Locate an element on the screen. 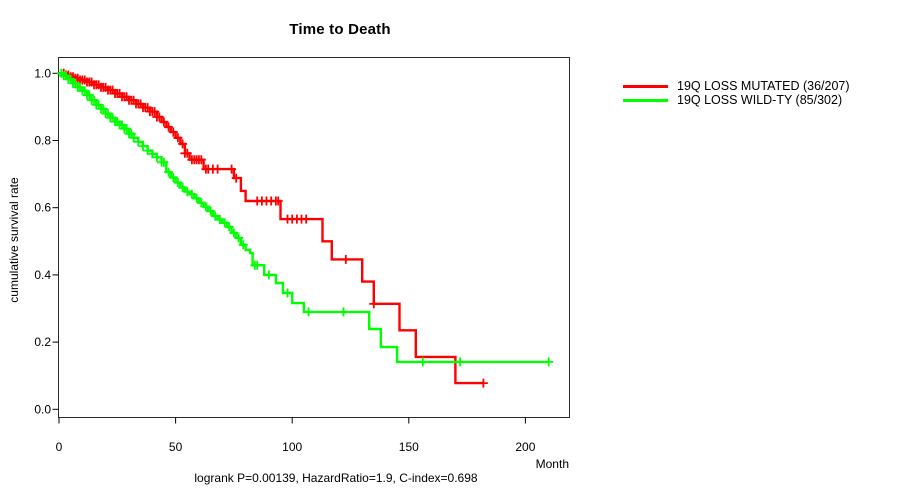 The width and height of the screenshot is (900, 500). y-tick-label: 0.4 is located at coordinates (42, 275).